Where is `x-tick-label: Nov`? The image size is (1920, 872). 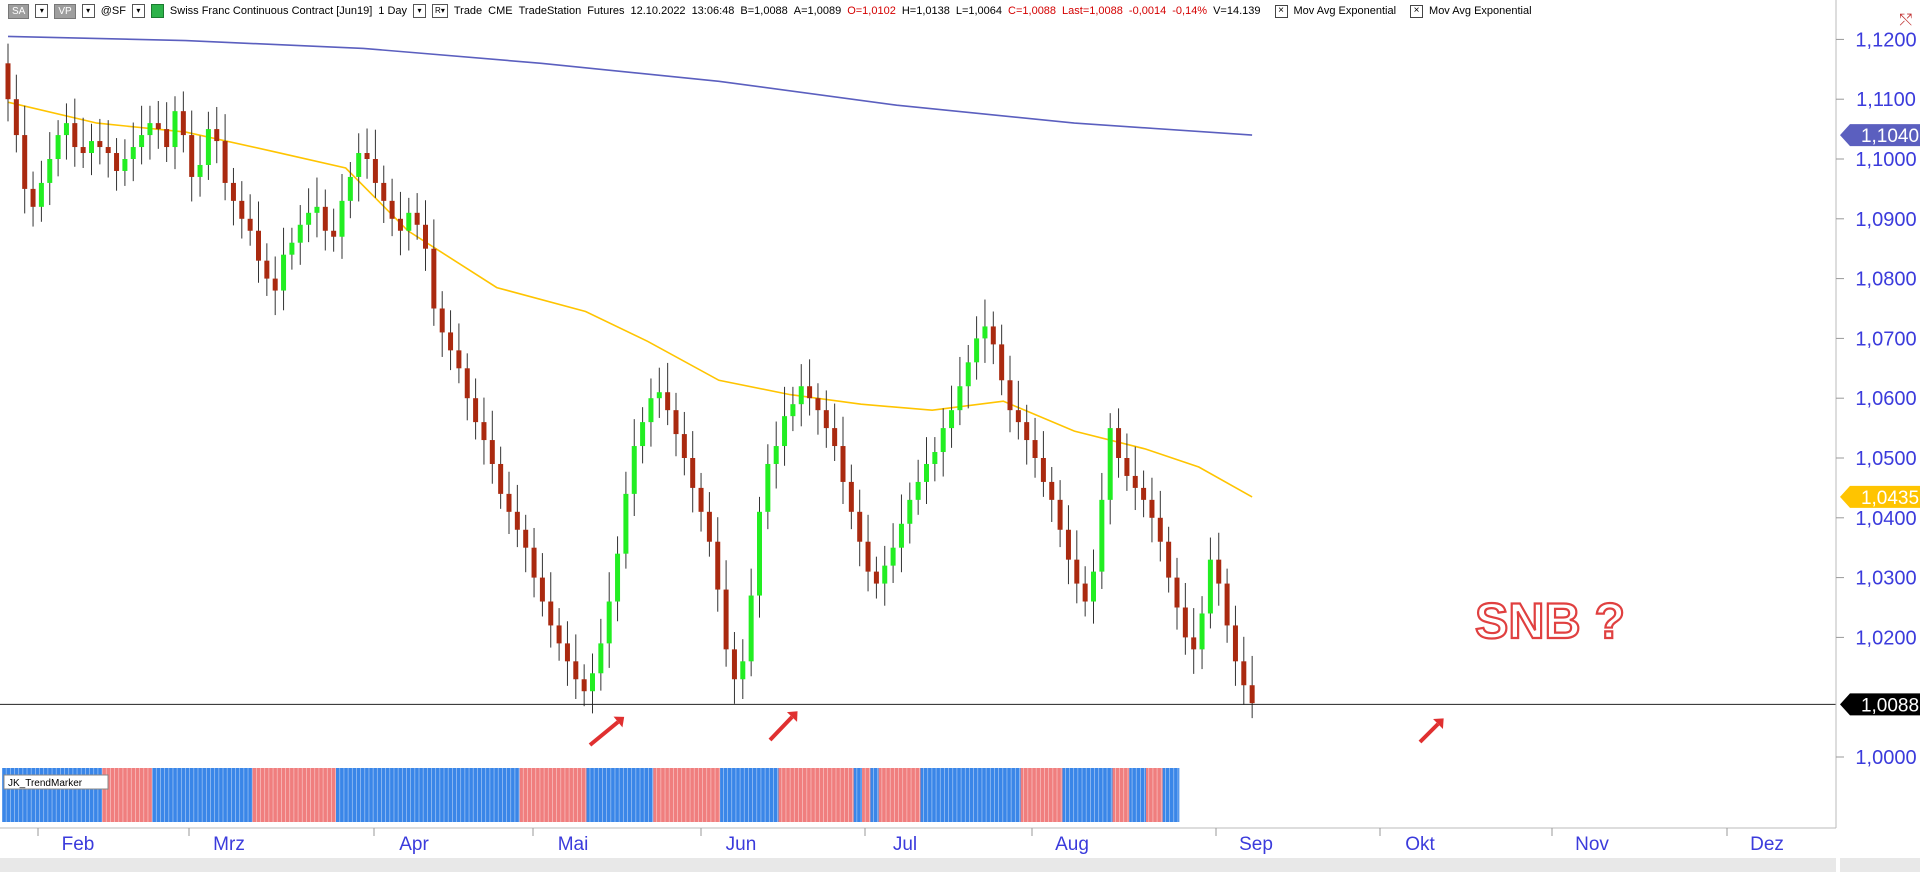 x-tick-label: Nov is located at coordinates (1592, 844).